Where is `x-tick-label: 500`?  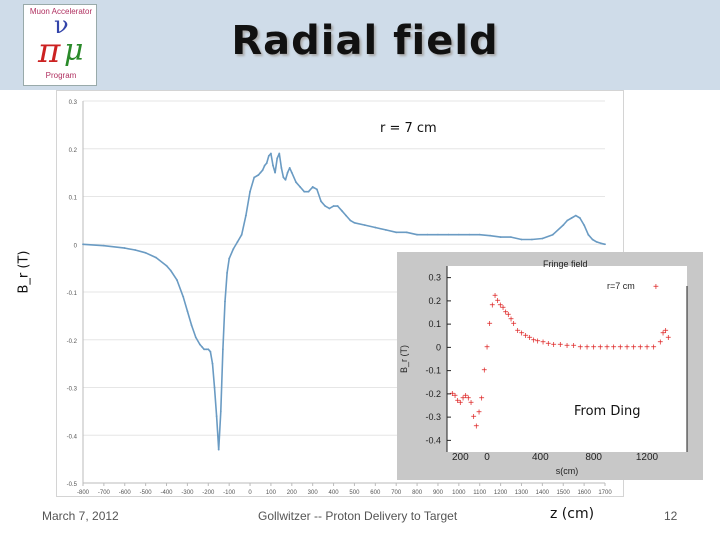
x-tick-label: 500 is located at coordinates (354, 493).